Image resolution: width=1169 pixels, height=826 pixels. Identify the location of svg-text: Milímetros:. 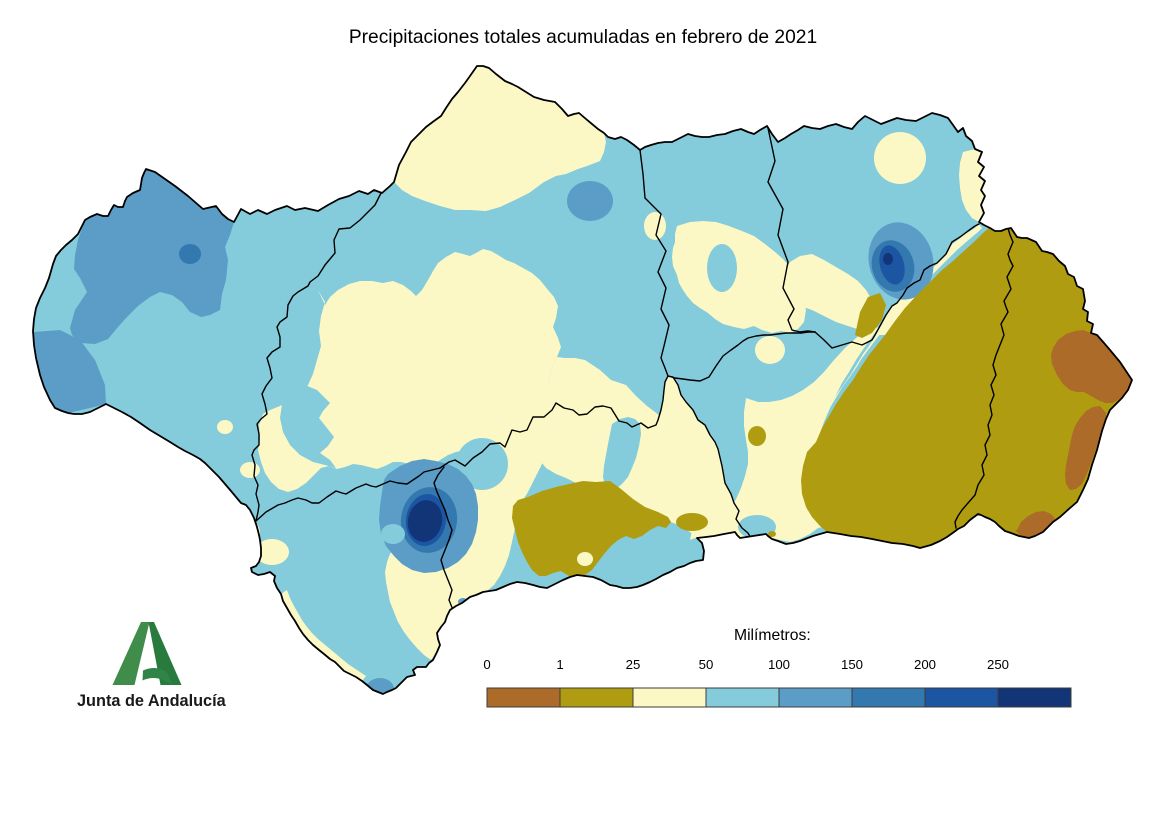
(772, 635).